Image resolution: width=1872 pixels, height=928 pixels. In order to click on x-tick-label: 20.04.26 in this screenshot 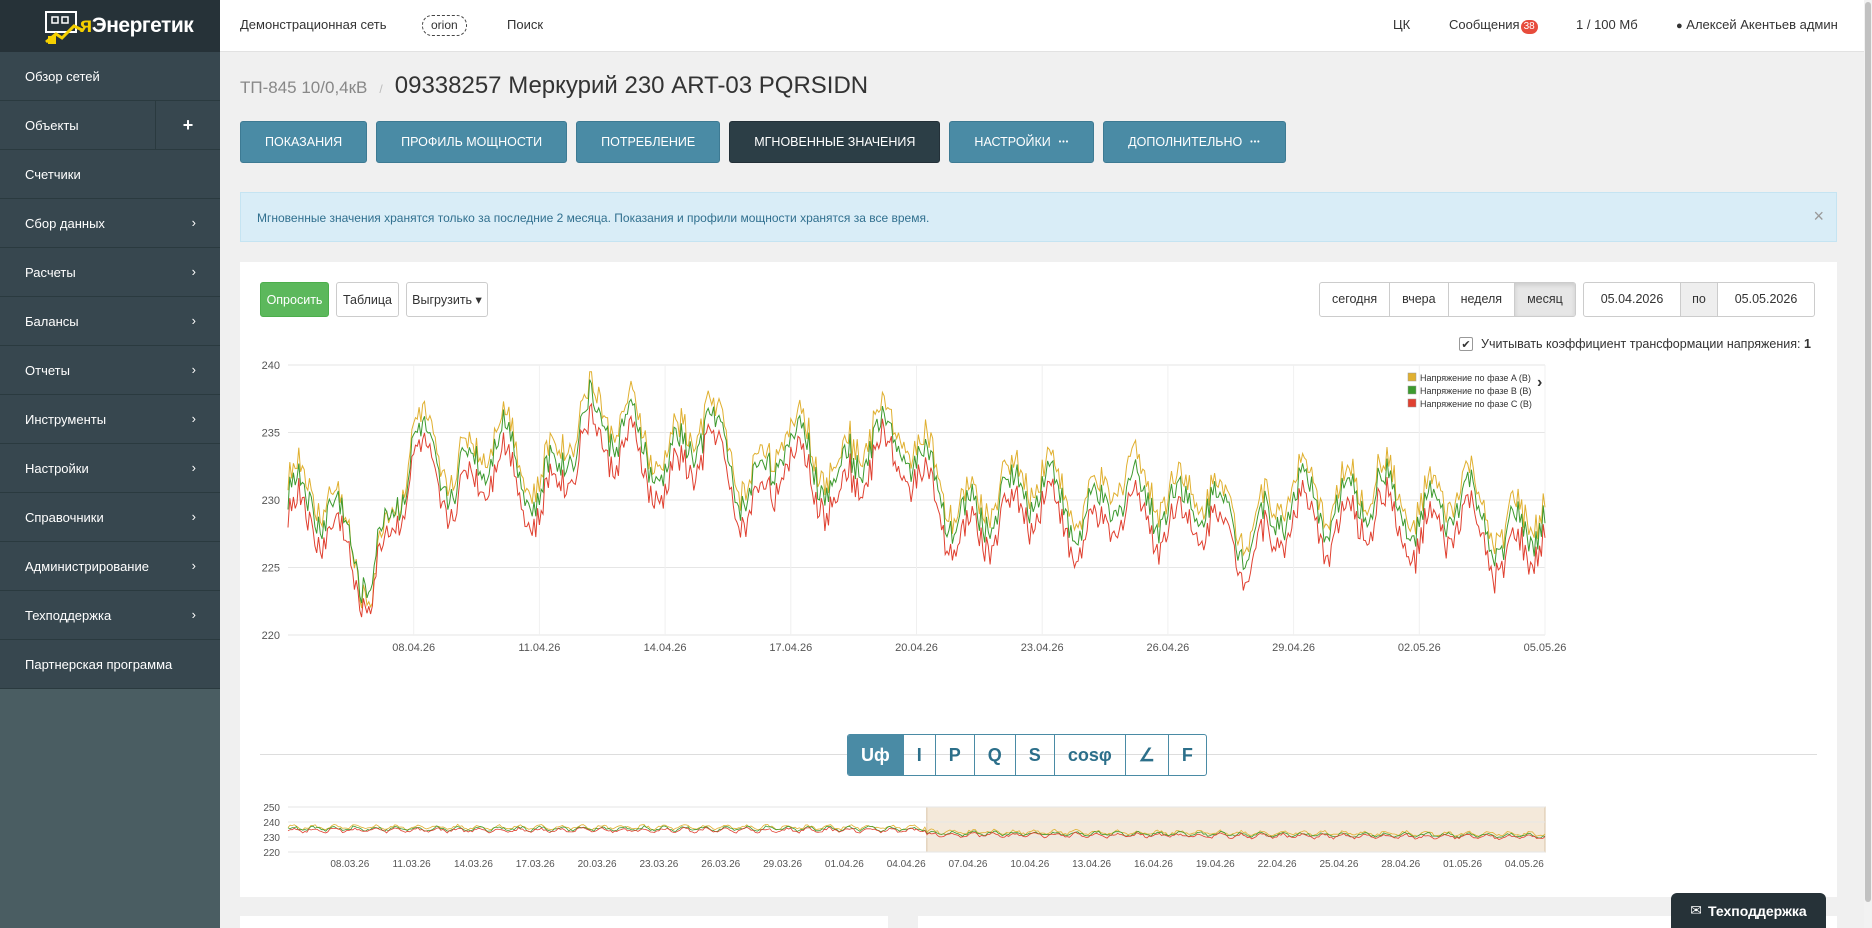, I will do `click(916, 648)`.